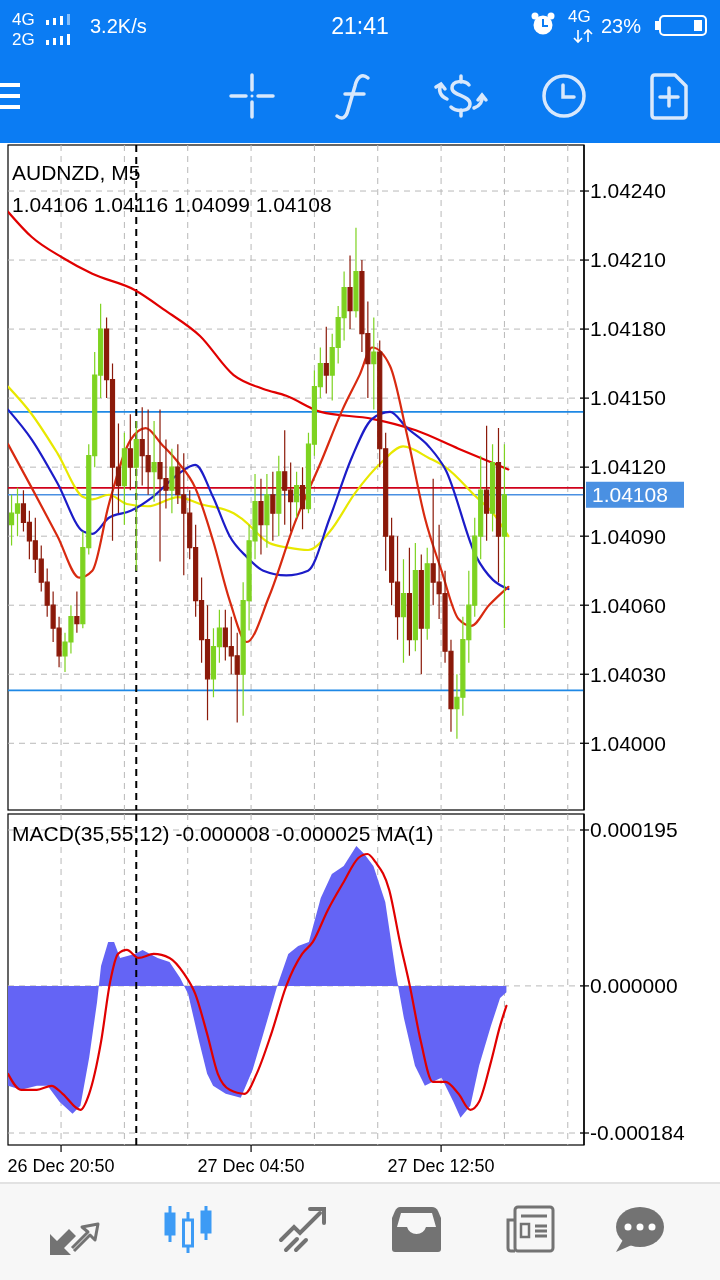  Describe the element at coordinates (628, 329) in the screenshot. I see `y-tick-label: 1.04180` at that location.